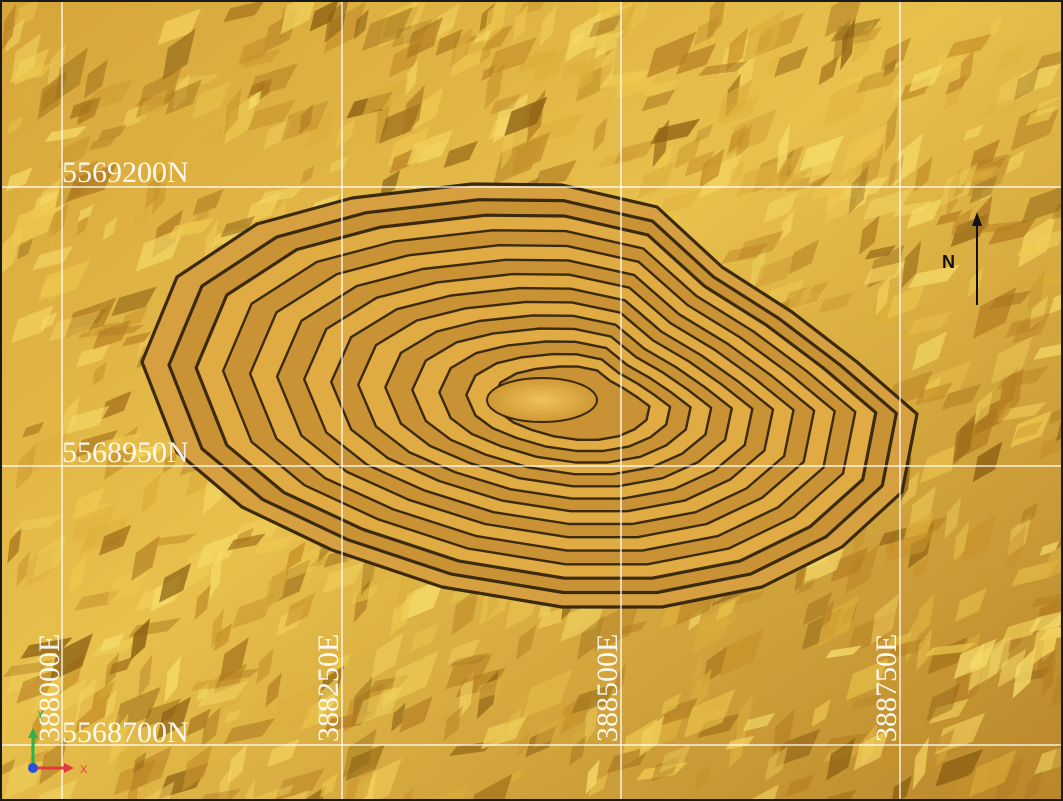 The image size is (1063, 801). I want to click on northing-label-5568700: 5568700N, so click(125, 732).